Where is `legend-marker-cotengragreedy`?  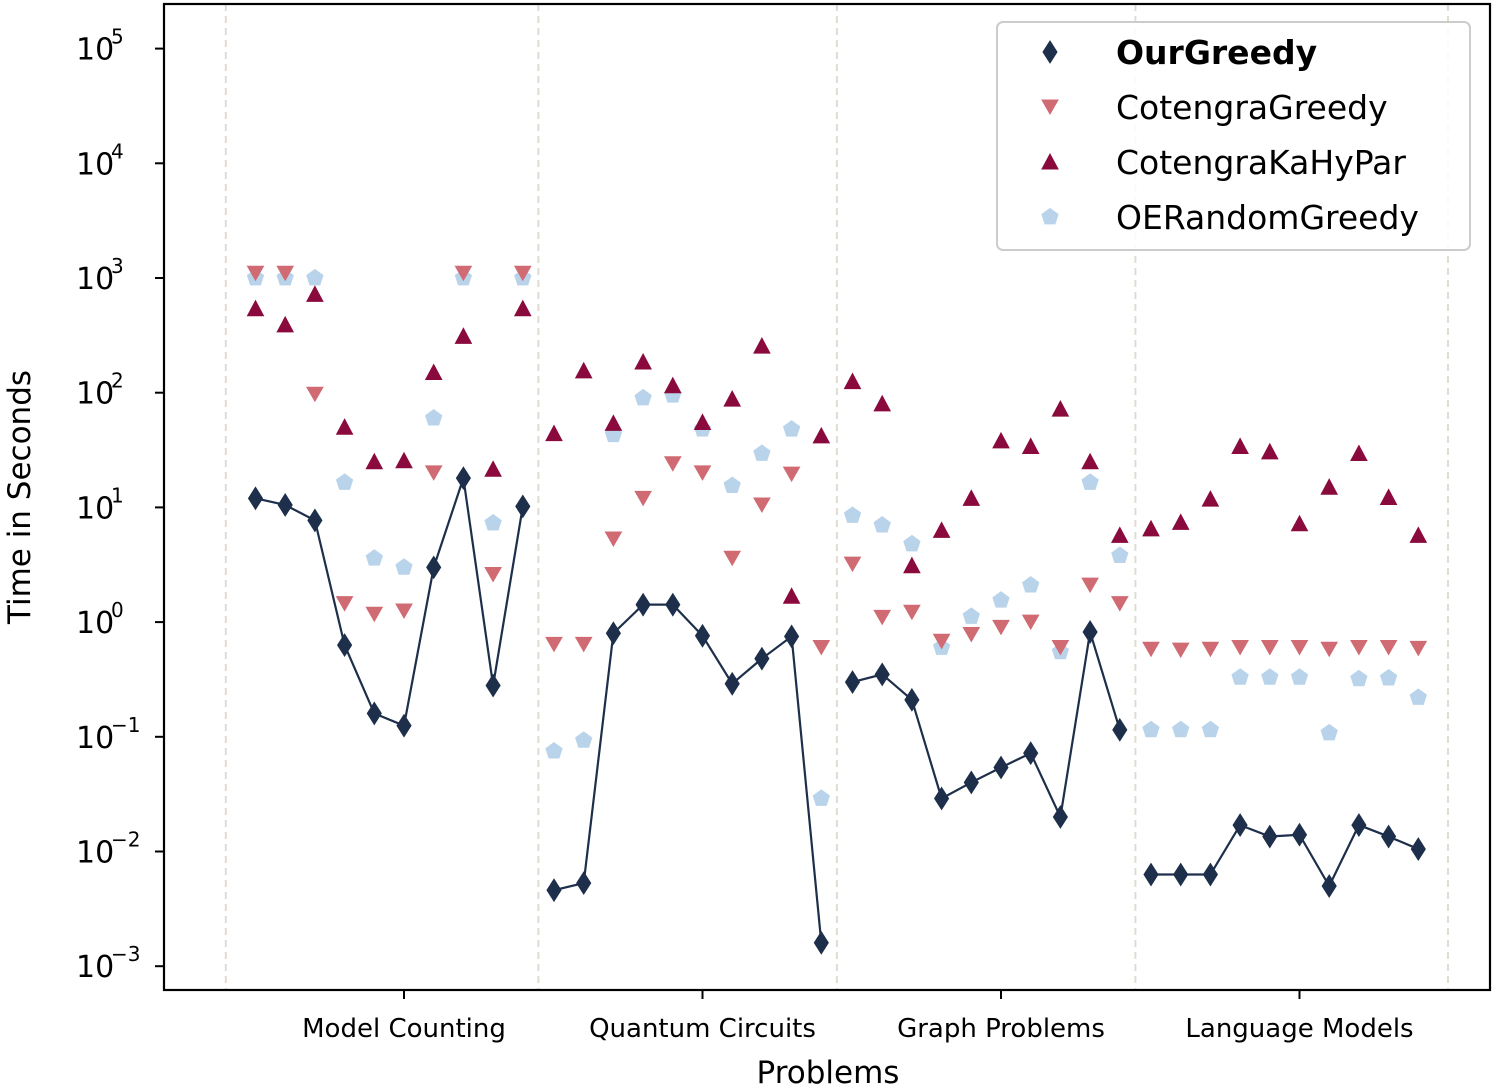 legend-marker-cotengragreedy is located at coordinates (1050, 107).